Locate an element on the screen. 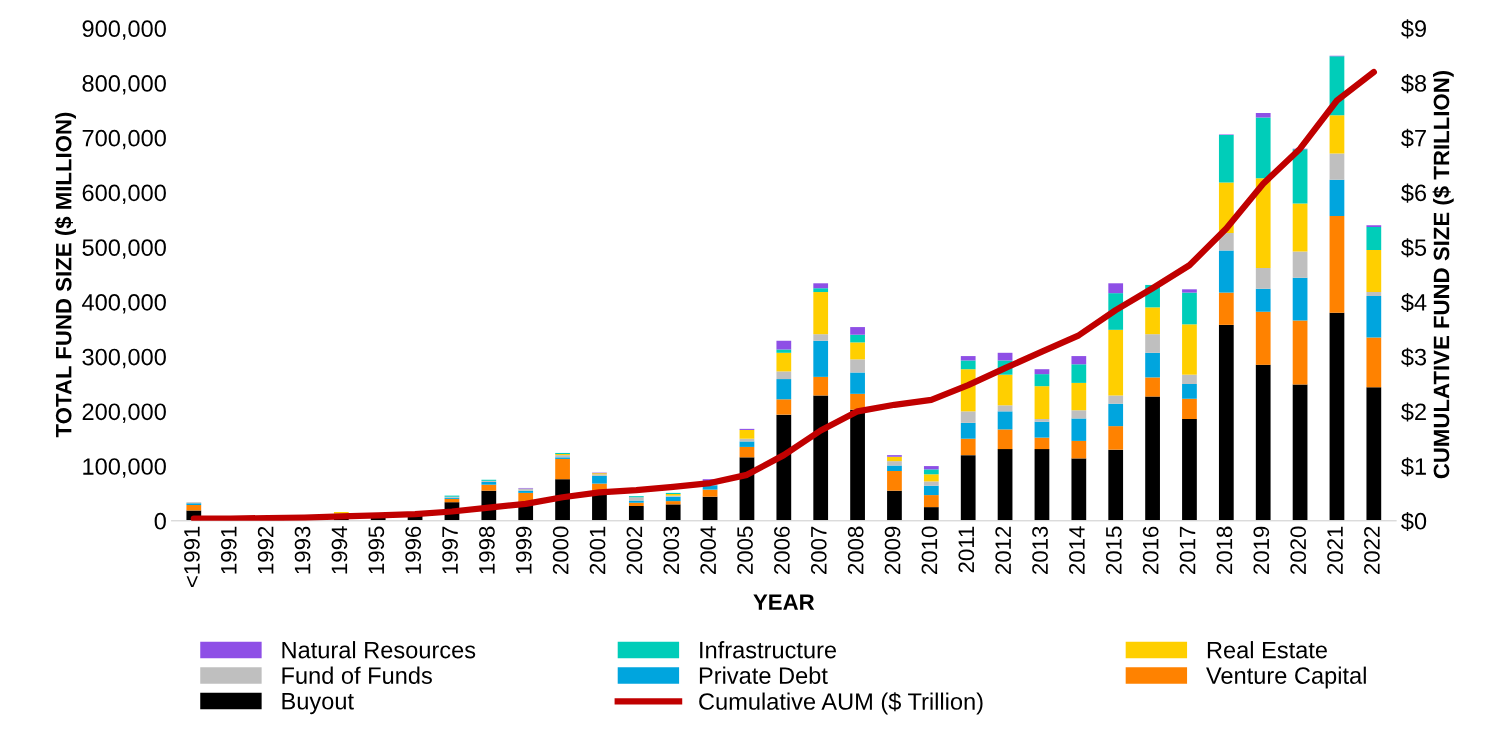 This screenshot has width=1493, height=744. x-tick-label: 2017 is located at coordinates (1187, 550).